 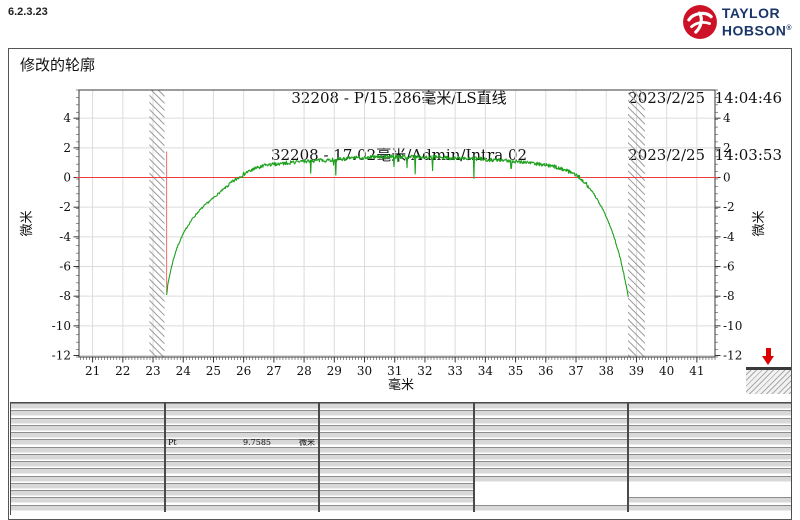 I want to click on y-tick-label-right: -6, so click(x=729, y=267).